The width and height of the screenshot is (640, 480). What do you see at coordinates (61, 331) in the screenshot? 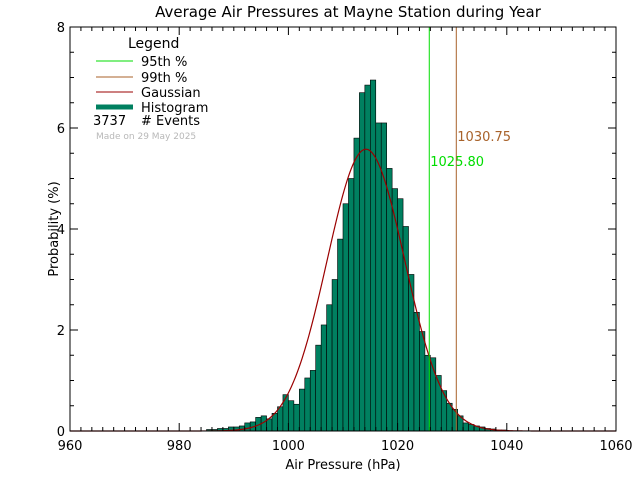
I see `y-tick-label: 2` at bounding box center [61, 331].